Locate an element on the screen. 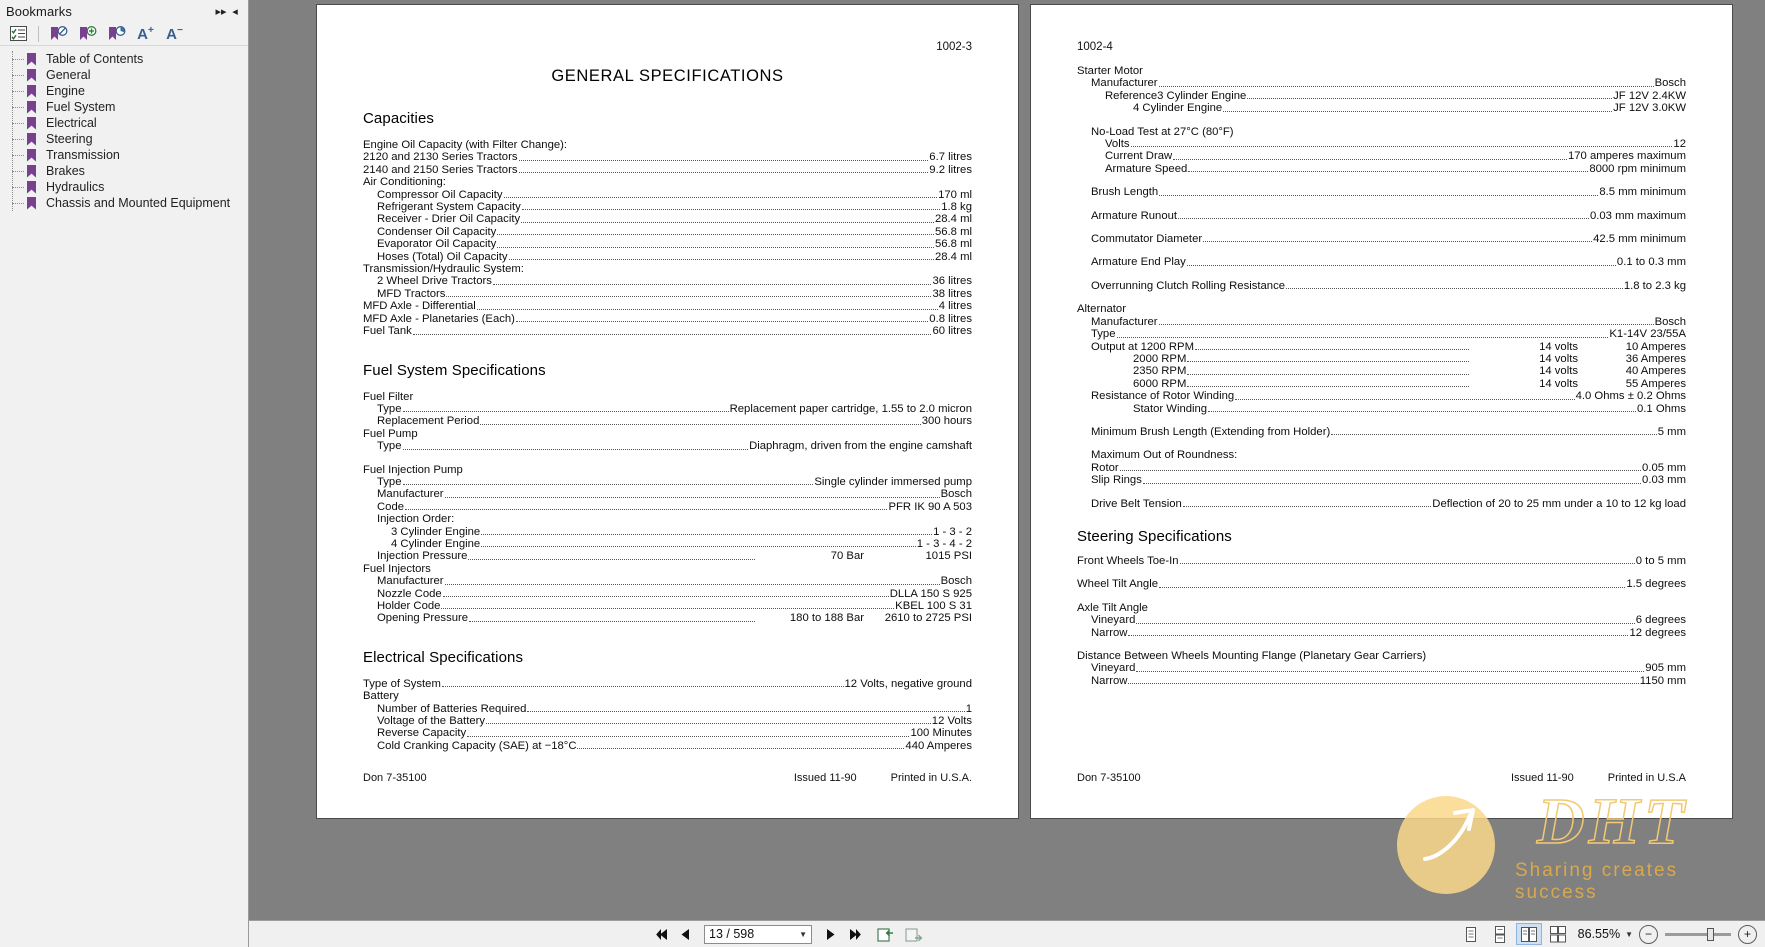  bookmark-item-brakes: Brakes is located at coordinates (124, 171).